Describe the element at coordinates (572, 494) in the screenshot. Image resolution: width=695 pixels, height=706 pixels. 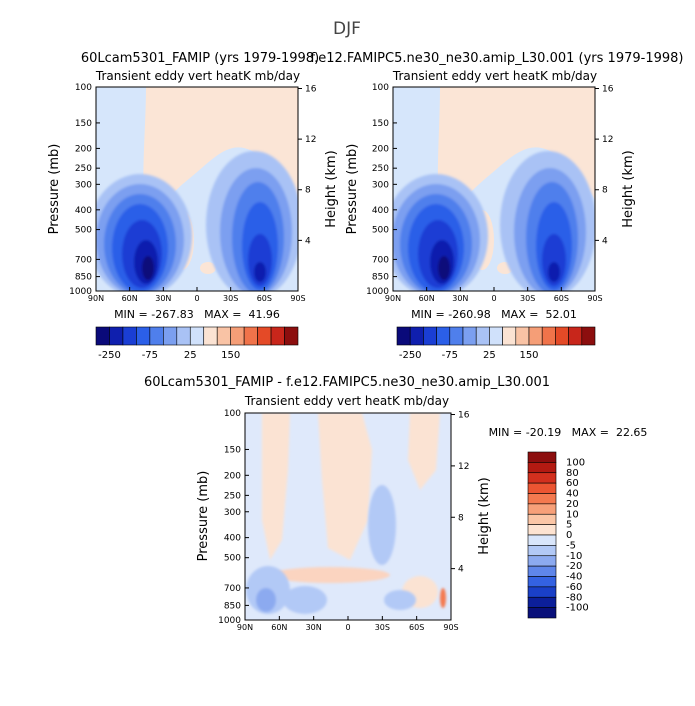
I see `colorbar-label: 40` at that location.